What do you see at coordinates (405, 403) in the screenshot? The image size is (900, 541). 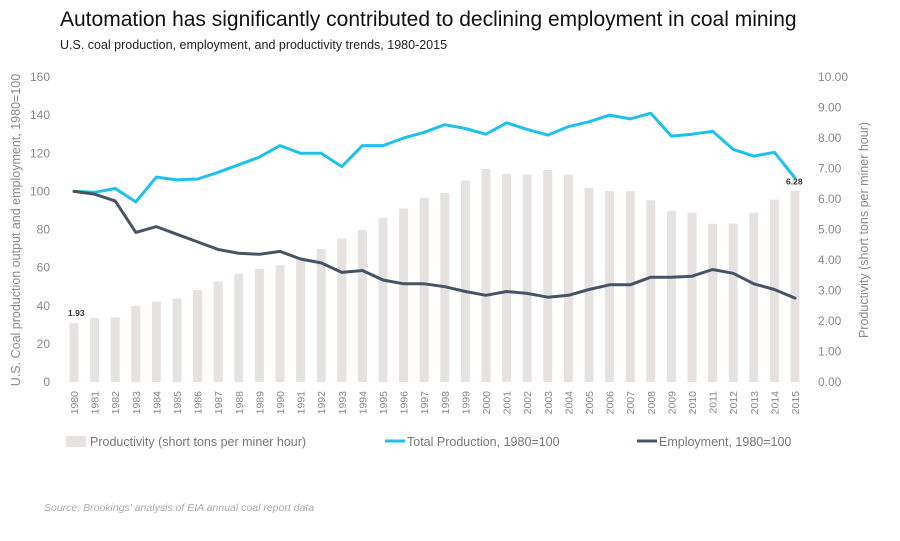 I see `x-tick-label-1996: 1996` at bounding box center [405, 403].